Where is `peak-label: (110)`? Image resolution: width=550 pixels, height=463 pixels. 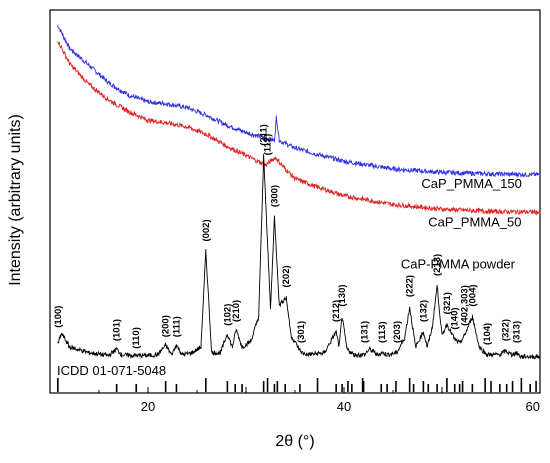 peak-label: (110) is located at coordinates (136, 338).